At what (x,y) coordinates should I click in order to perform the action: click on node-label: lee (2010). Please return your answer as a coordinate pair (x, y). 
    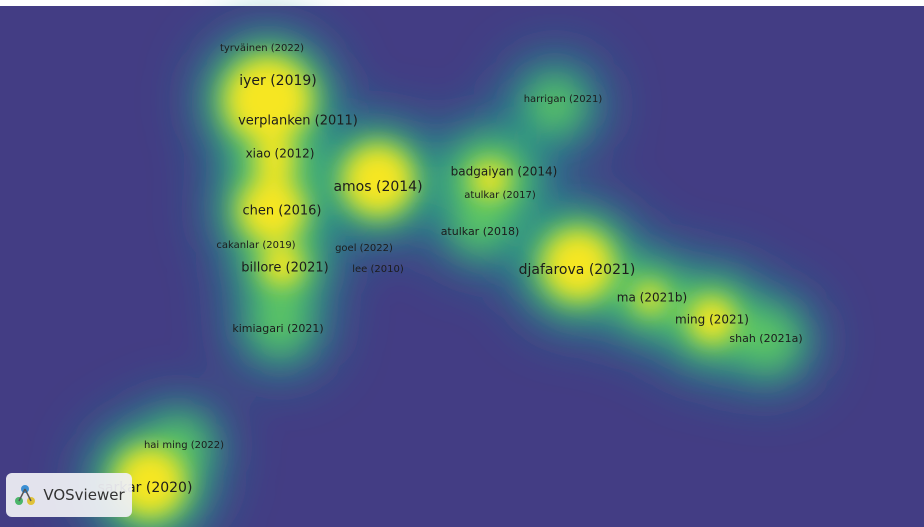
    Looking at the image, I should click on (378, 269).